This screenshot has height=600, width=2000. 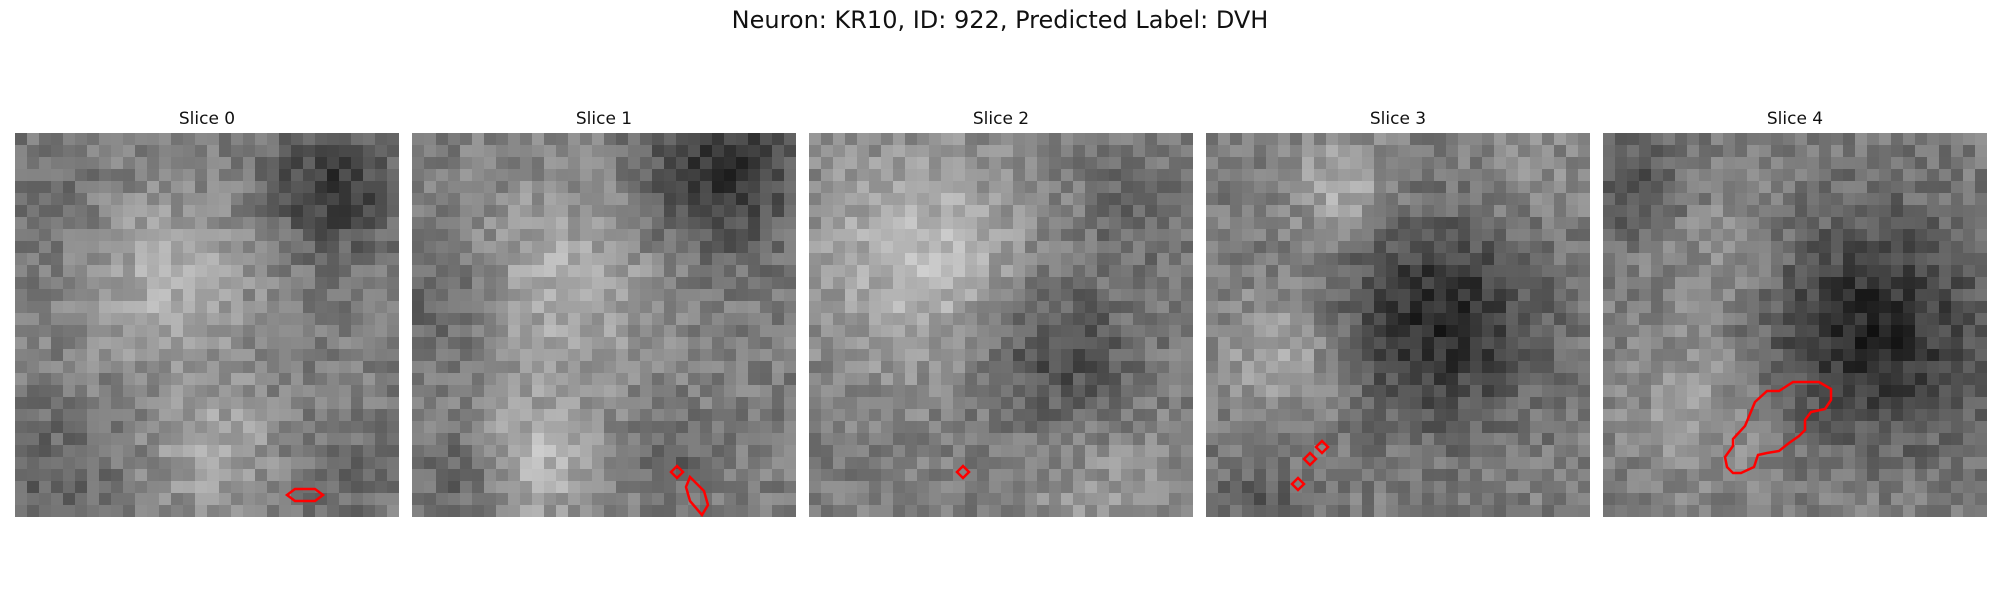 What do you see at coordinates (207, 119) in the screenshot?
I see `panel-title-slice-0: Slice 0` at bounding box center [207, 119].